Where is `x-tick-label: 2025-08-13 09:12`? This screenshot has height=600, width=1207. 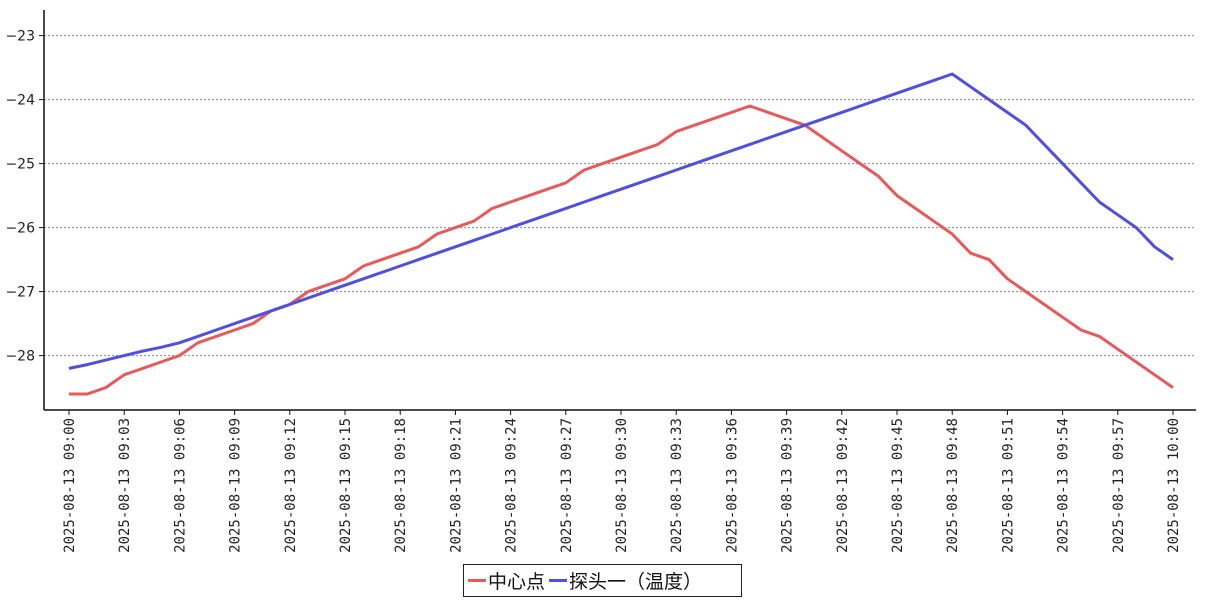
x-tick-label: 2025-08-13 09:12 is located at coordinates (291, 485).